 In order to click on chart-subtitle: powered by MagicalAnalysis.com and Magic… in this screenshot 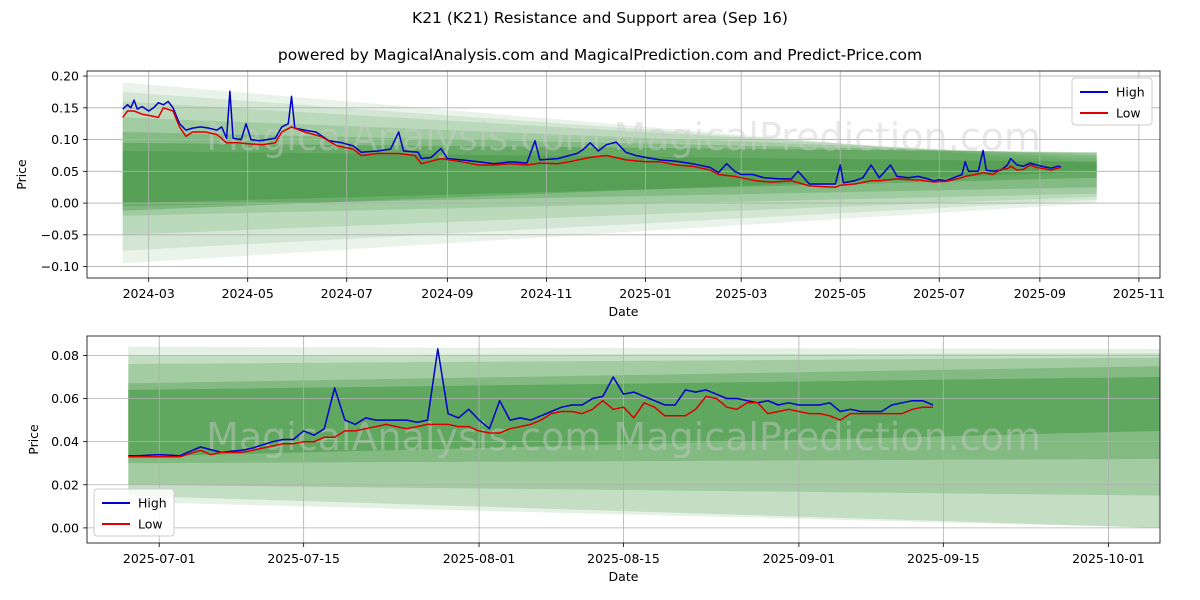, I will do `click(600, 55)`.